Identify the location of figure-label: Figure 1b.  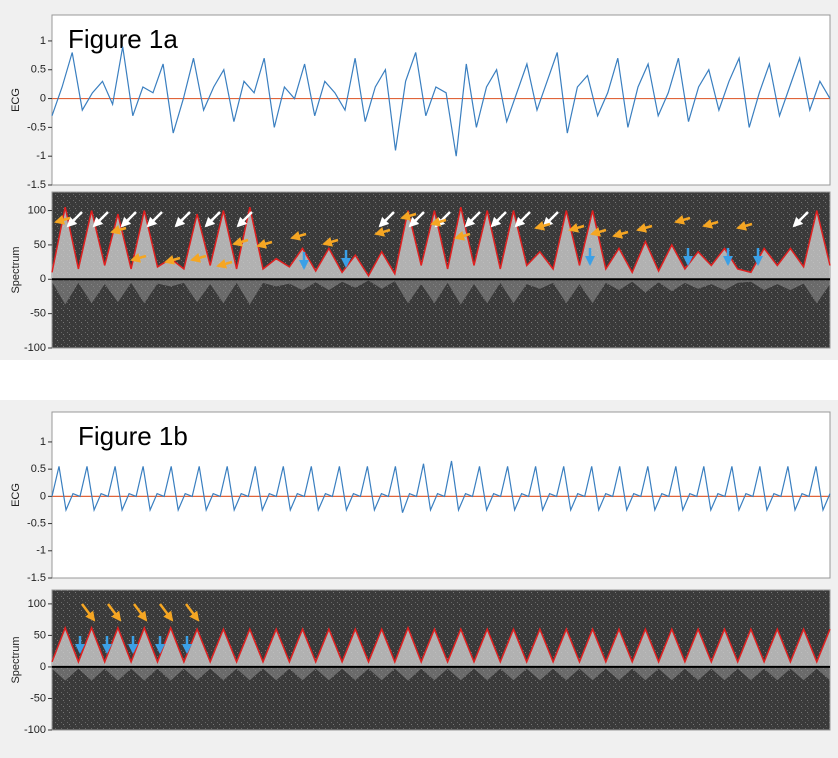
(133, 436).